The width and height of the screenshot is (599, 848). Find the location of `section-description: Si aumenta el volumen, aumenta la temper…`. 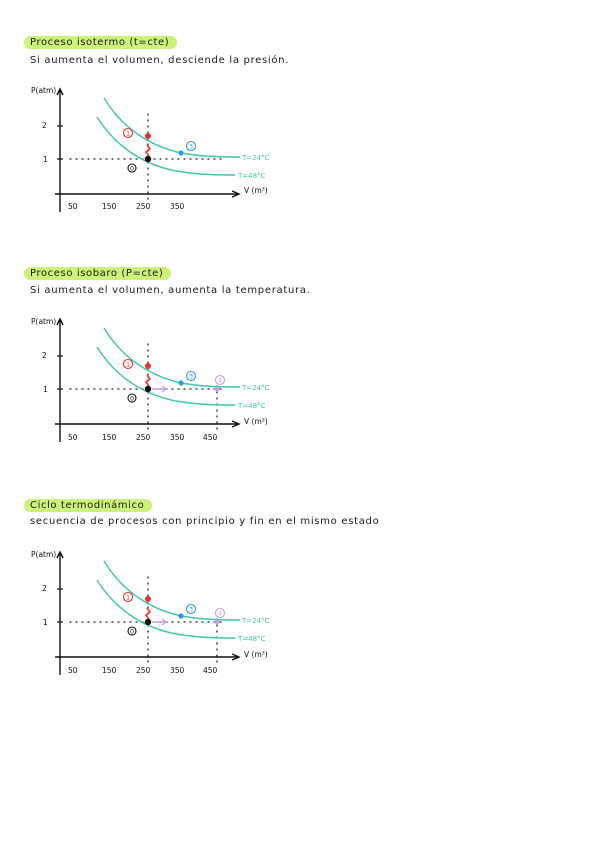

section-description: Si aumenta el volumen, aumenta la temper… is located at coordinates (170, 290).